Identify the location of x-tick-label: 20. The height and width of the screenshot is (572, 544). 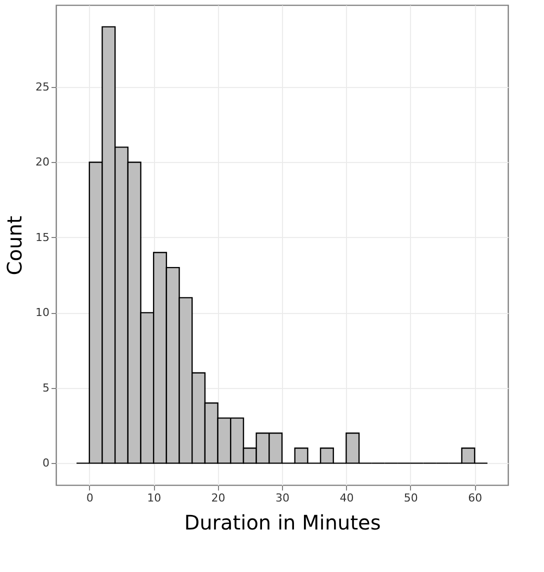
(218, 498).